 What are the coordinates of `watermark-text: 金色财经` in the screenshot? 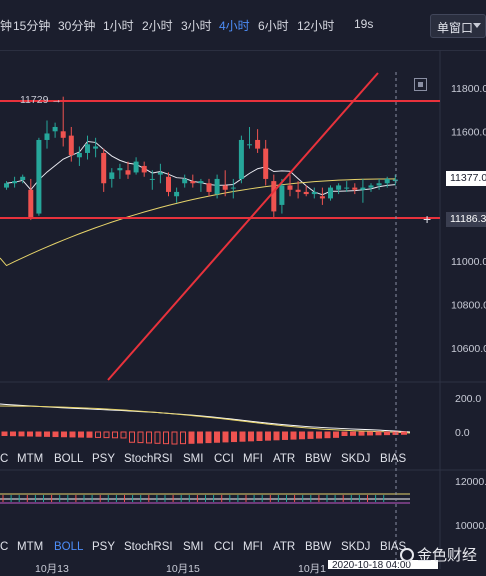 It's located at (447, 555).